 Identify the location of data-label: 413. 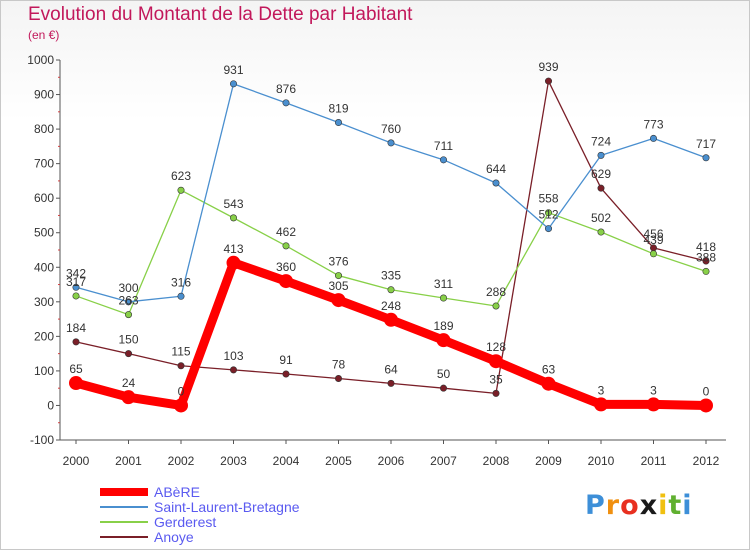
(233, 249).